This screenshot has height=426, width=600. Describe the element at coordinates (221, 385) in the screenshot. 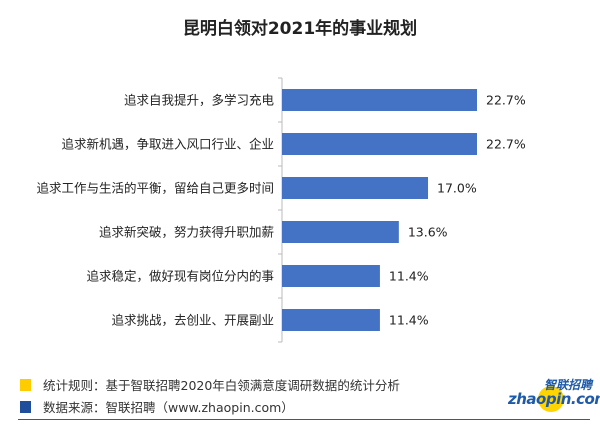

I see `legend-text: 统计规则：基于智联招聘2020年白领满意度调研数据的统计分析` at that location.